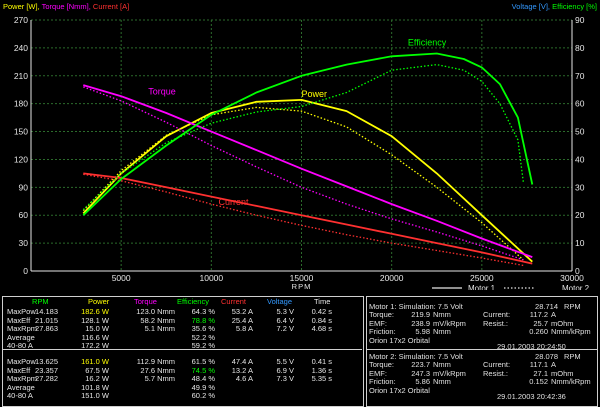 This screenshot has width=600, height=407. What do you see at coordinates (21, 20) in the screenshot?
I see `y-left-tick-label: 270` at bounding box center [21, 20].